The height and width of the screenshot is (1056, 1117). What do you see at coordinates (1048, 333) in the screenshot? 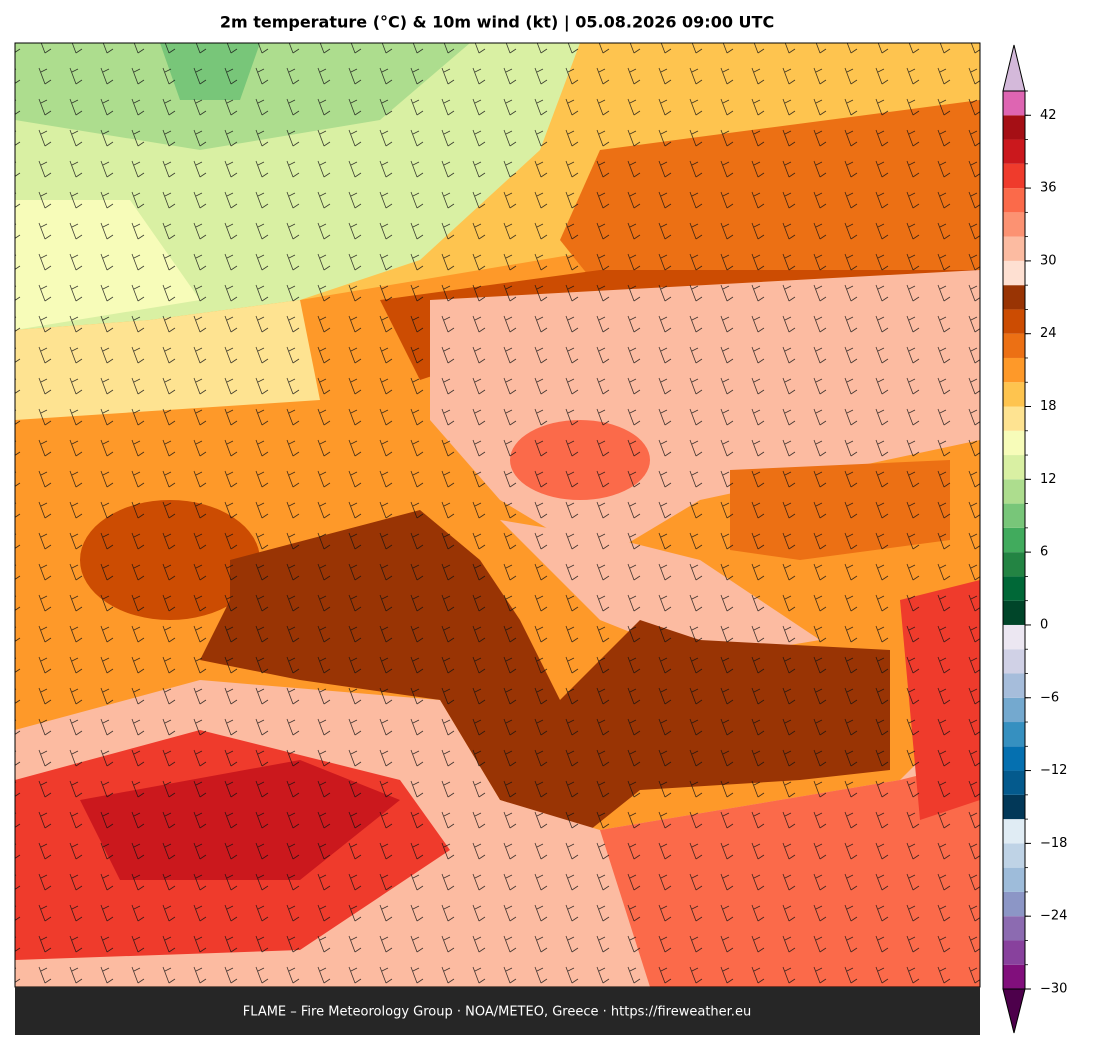
I see `tick-label: 24` at bounding box center [1048, 333].